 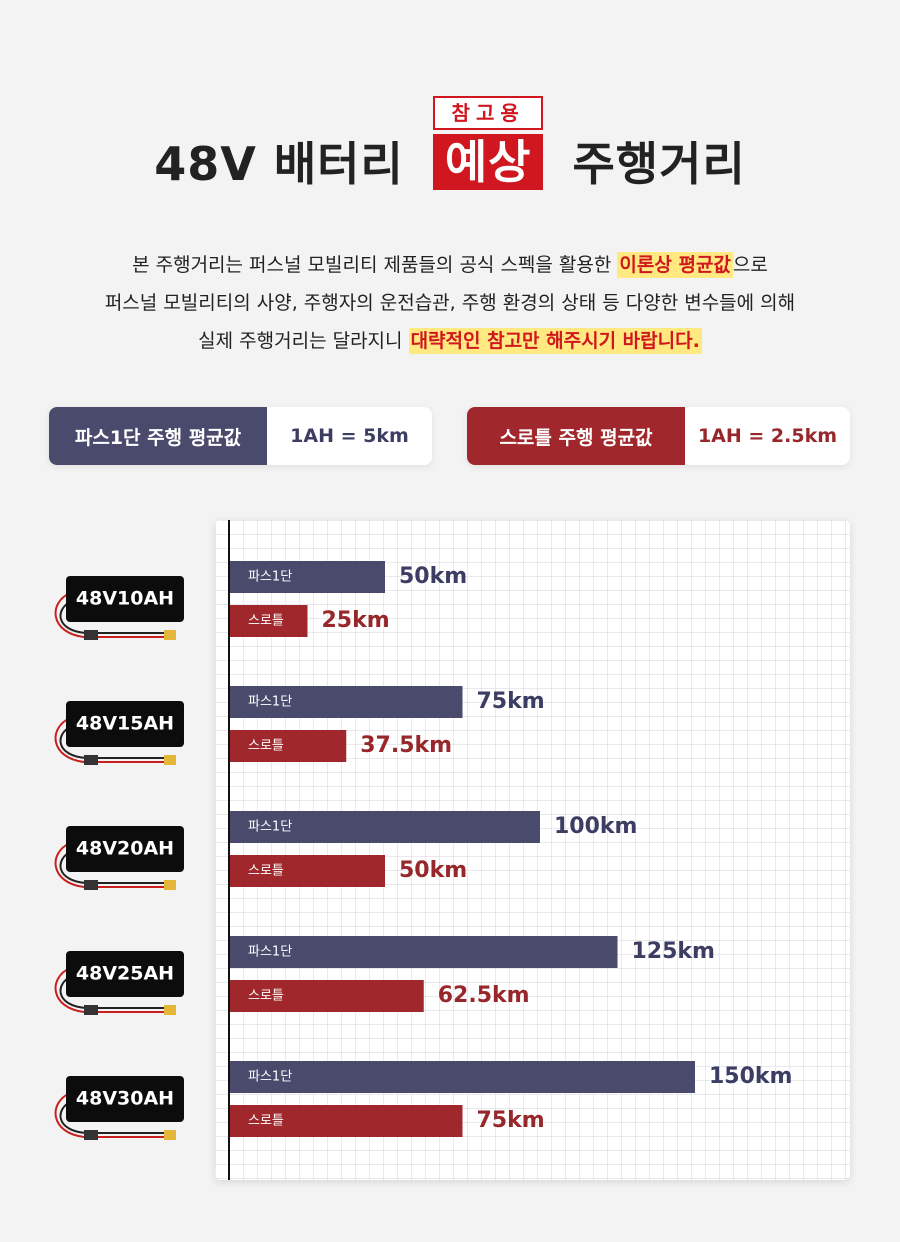 I want to click on value-label: 62.5km, so click(x=484, y=995).